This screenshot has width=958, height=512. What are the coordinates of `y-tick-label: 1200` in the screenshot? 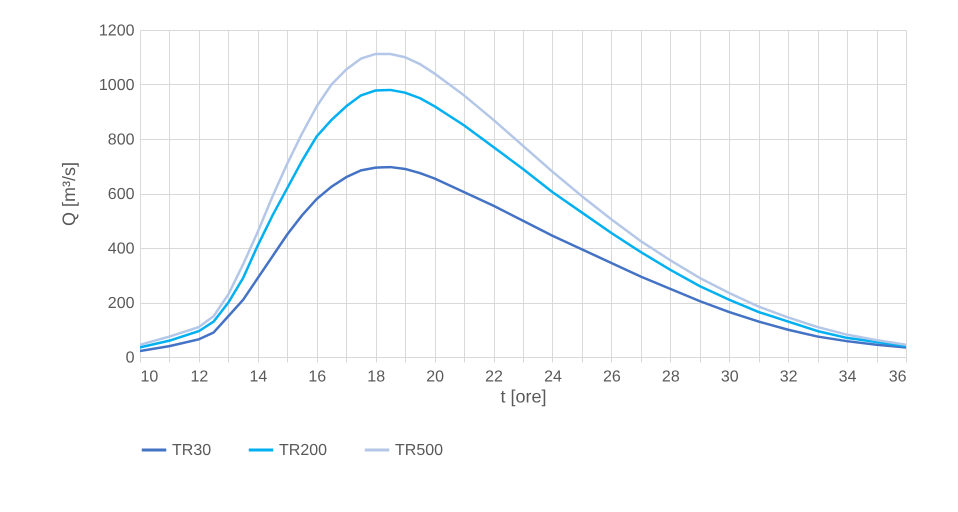 It's located at (116, 31).